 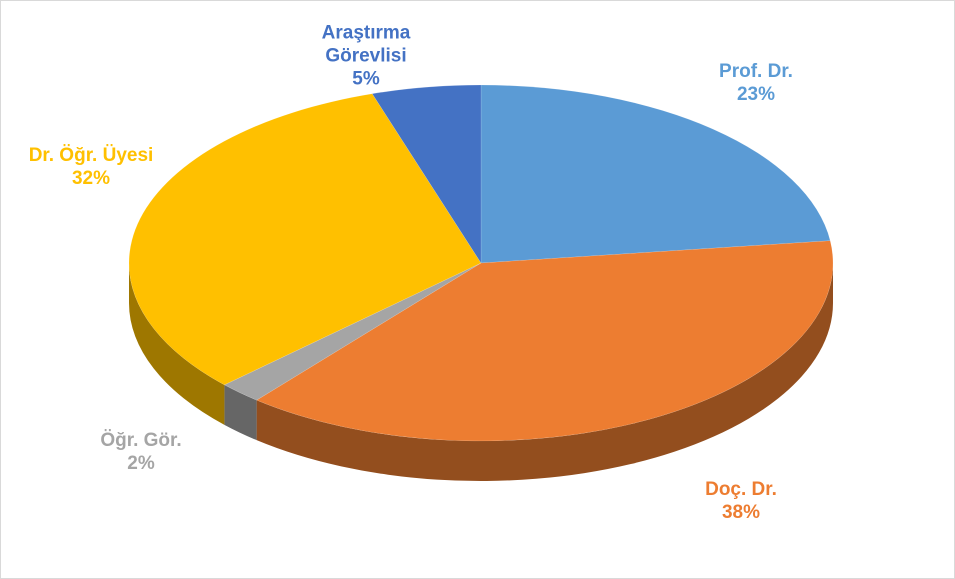 I want to click on category-label: Doç. Dr., so click(x=741, y=489).